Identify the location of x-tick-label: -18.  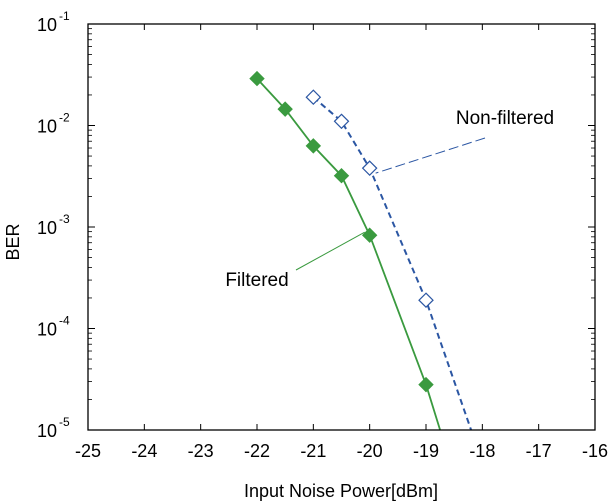
(482, 451).